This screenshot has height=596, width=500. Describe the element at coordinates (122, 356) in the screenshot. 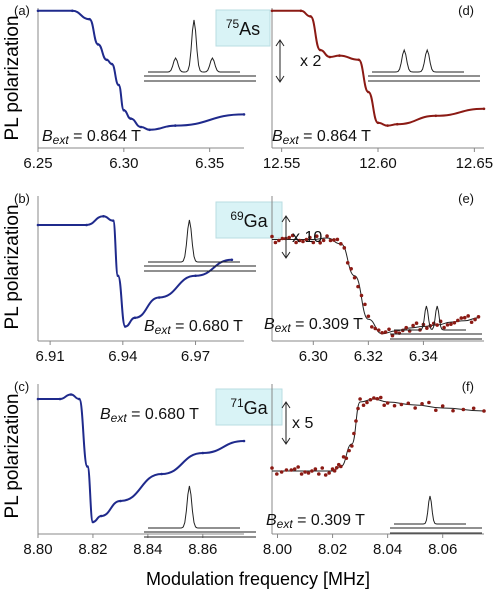

I see `x-tick-label: 6.94` at that location.